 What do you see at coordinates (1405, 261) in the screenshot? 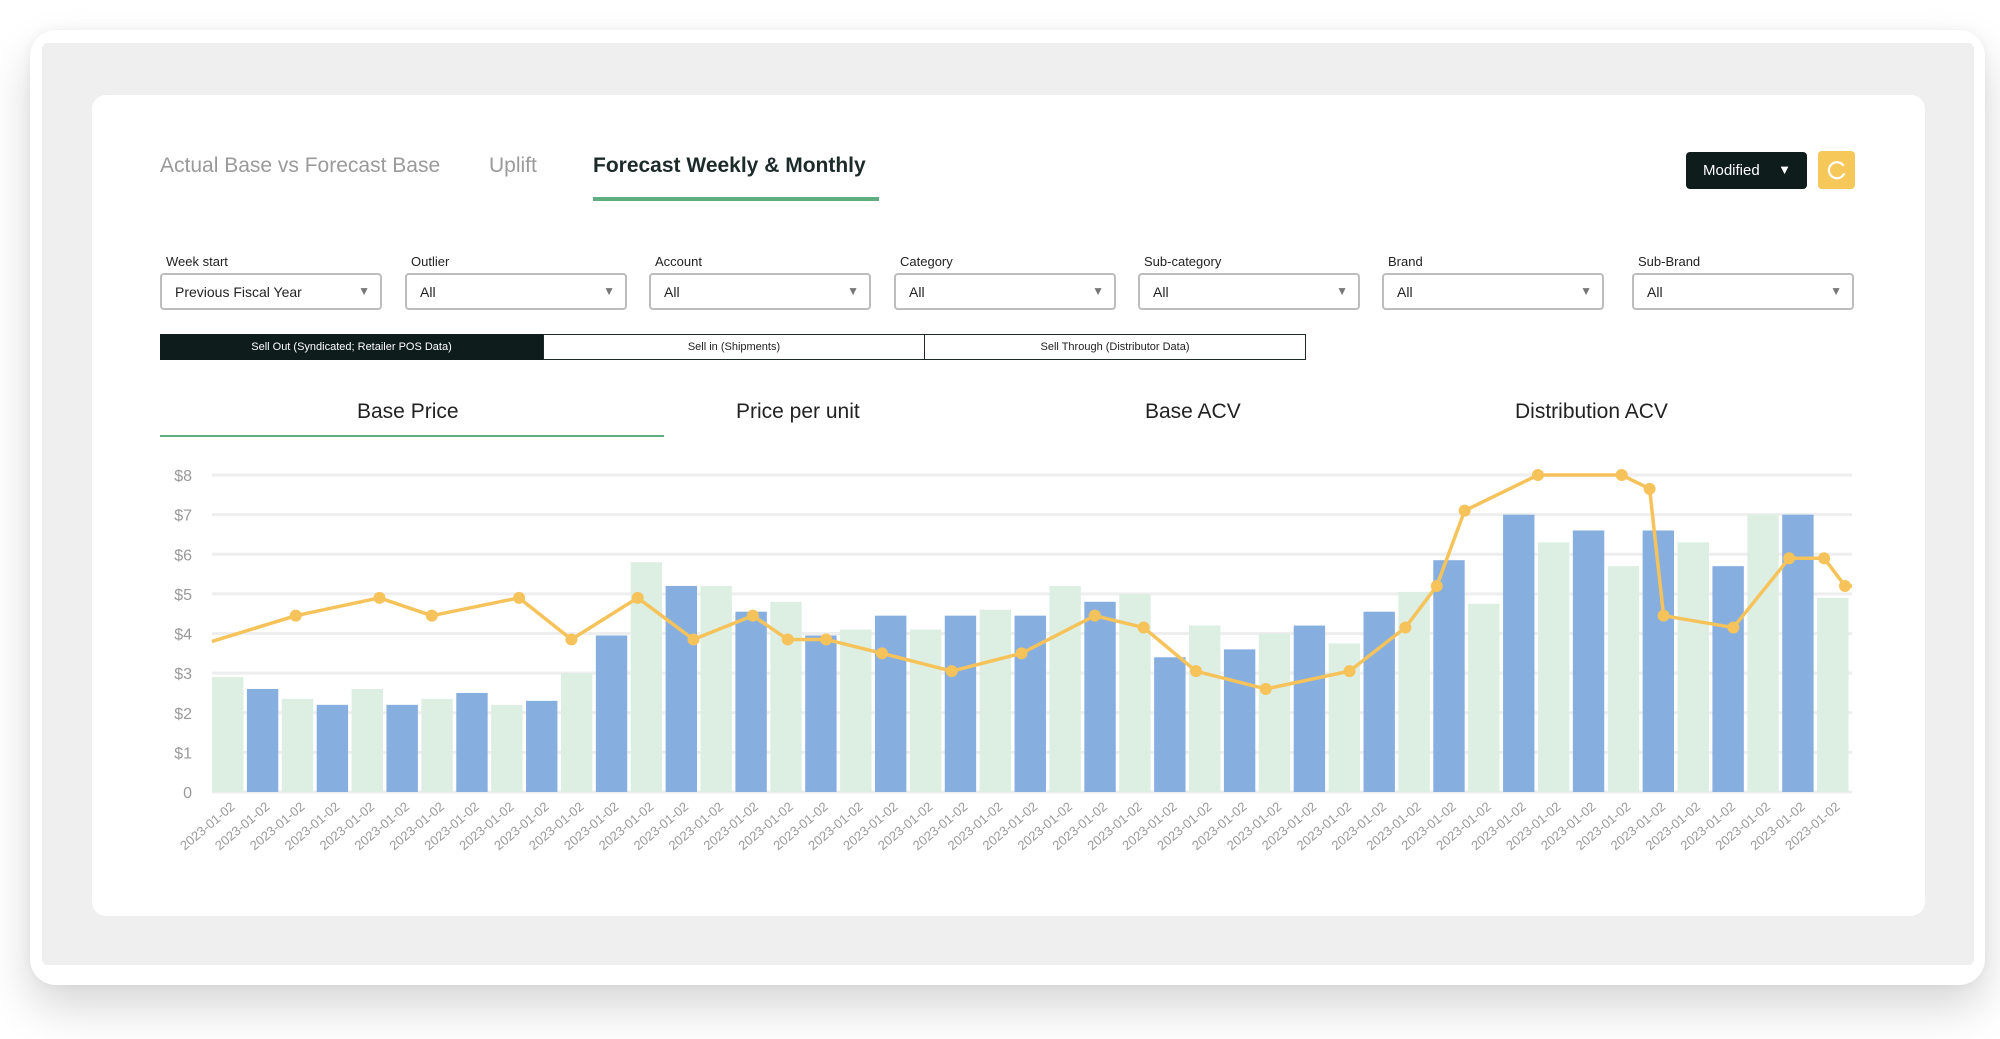
I see `filter-label-brand: Brand` at bounding box center [1405, 261].